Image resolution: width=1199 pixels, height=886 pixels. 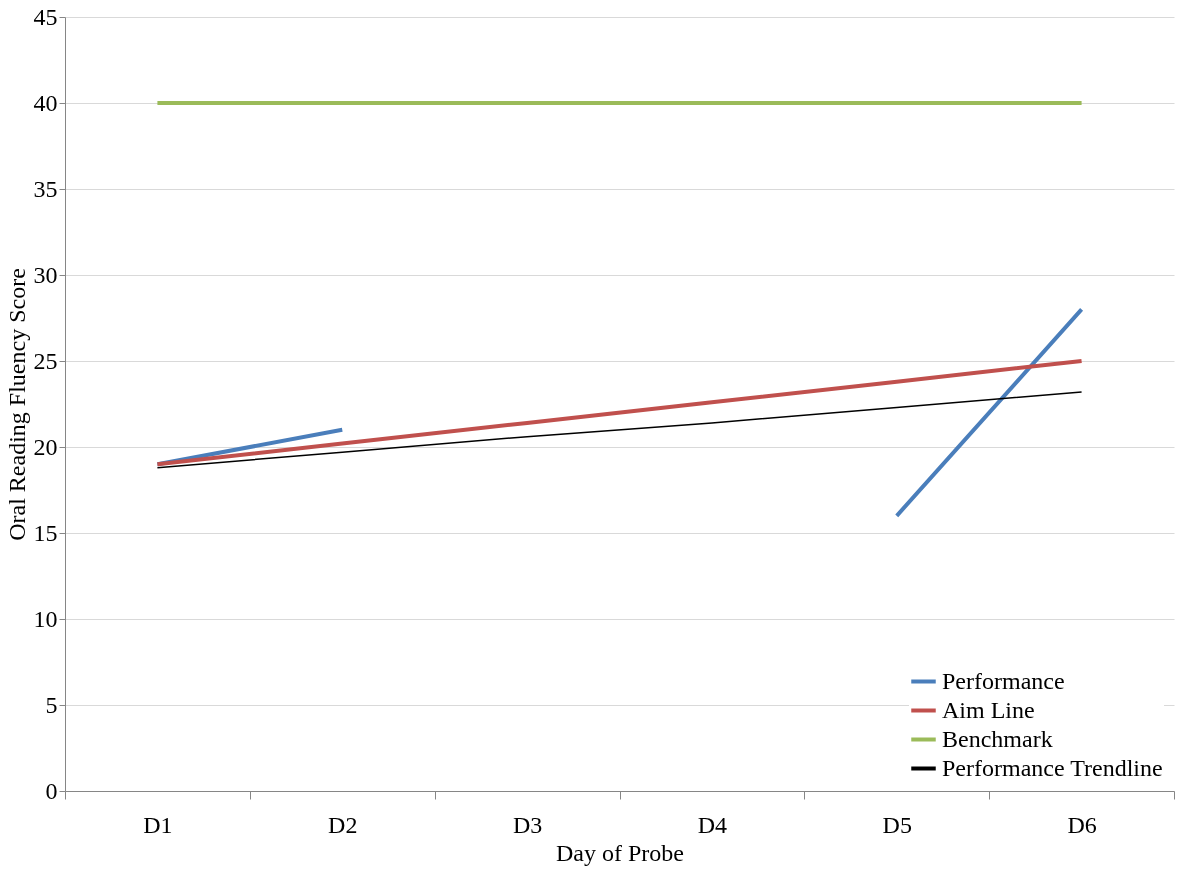 I want to click on y-tick-label: 15, so click(x=45, y=532).